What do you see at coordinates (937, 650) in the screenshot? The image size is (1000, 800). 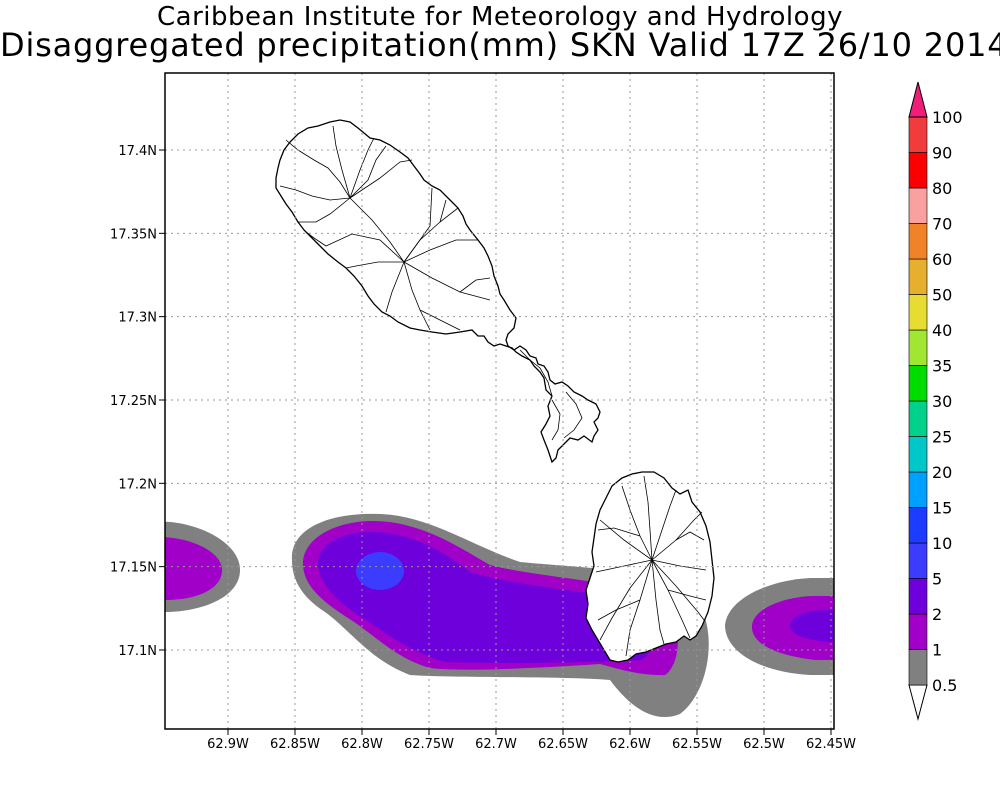 I see `colorbar-label: 1` at bounding box center [937, 650].